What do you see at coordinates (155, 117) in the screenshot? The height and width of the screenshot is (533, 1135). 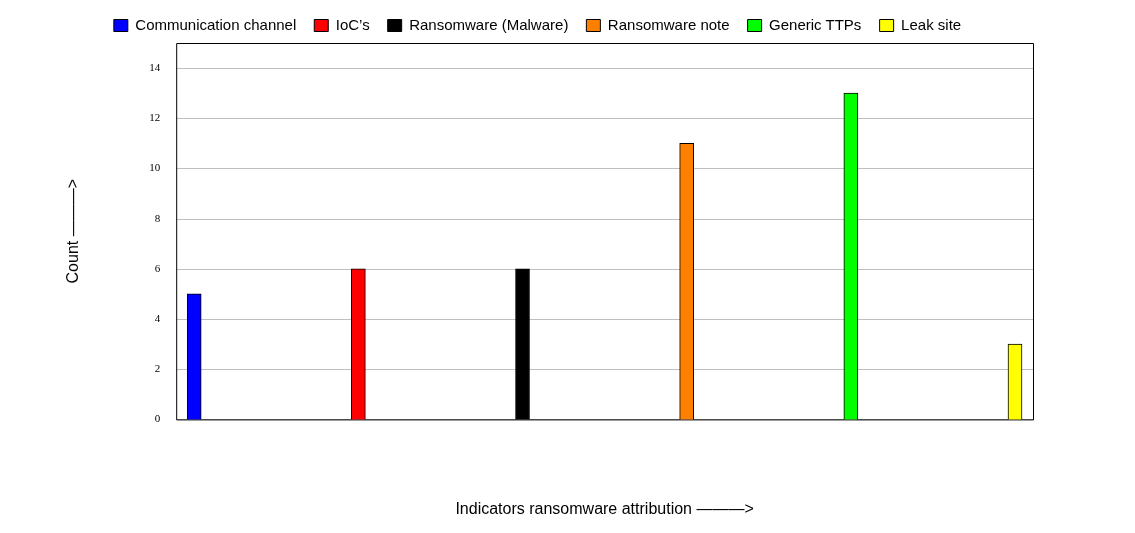 I see `y-tick-label: 12` at bounding box center [155, 117].